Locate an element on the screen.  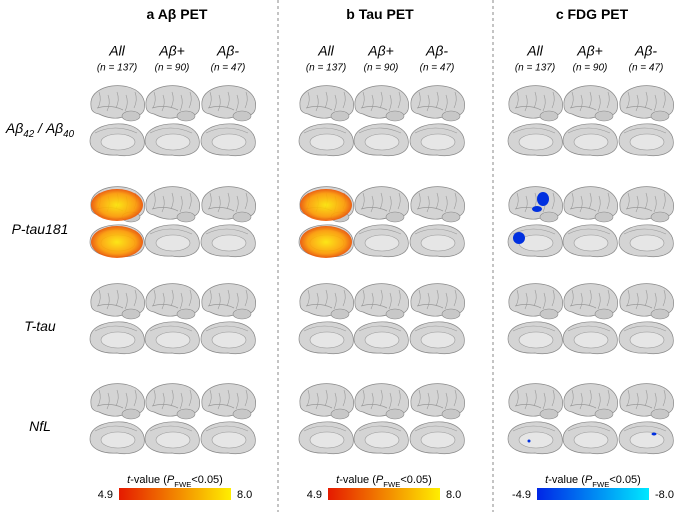
text-segment: P is located at coordinates (589, 480).